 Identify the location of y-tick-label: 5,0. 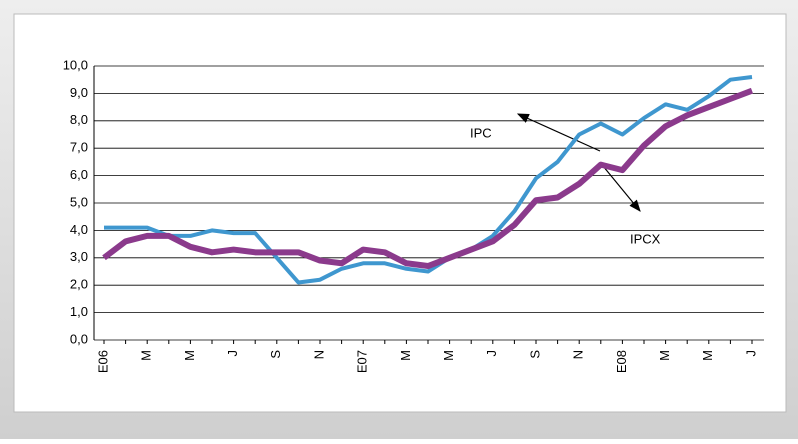
(79, 201).